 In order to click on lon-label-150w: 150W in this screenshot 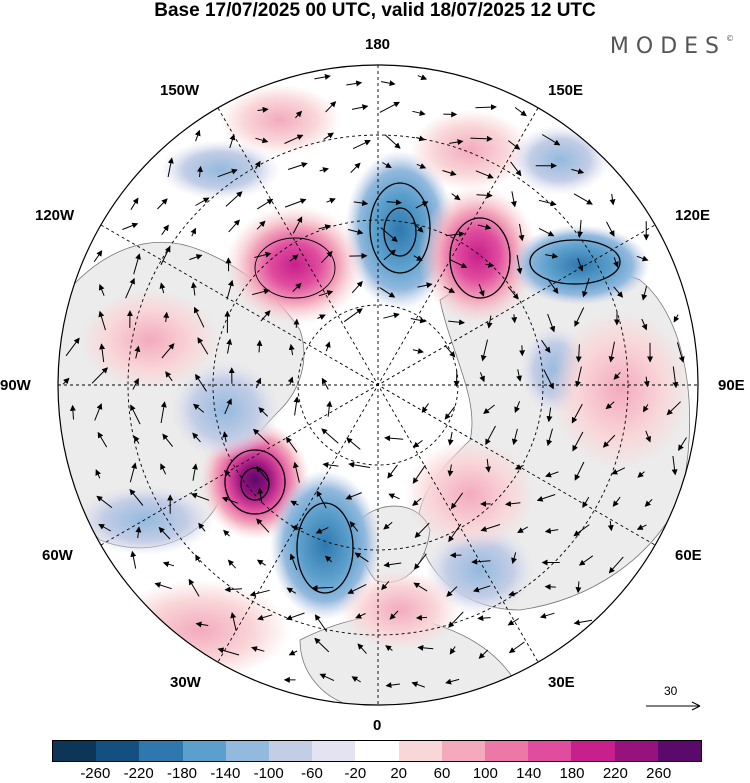, I will do `click(180, 90)`.